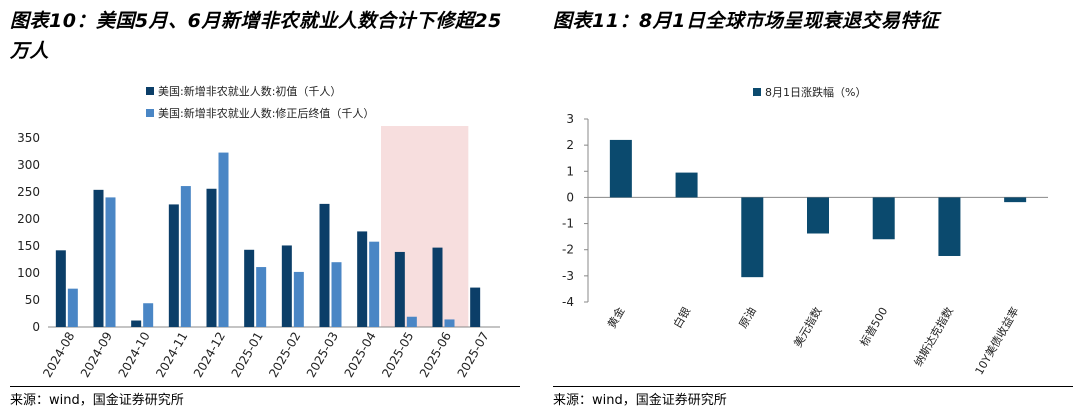 The height and width of the screenshot is (417, 1080). I want to click on x-tick-label: 2025-07, so click(473, 354).